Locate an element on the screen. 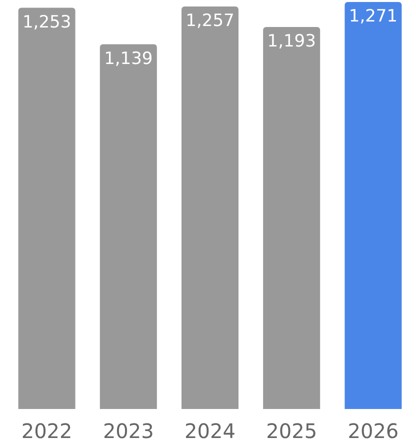  x-tick-label: 2022 is located at coordinates (46, 431).